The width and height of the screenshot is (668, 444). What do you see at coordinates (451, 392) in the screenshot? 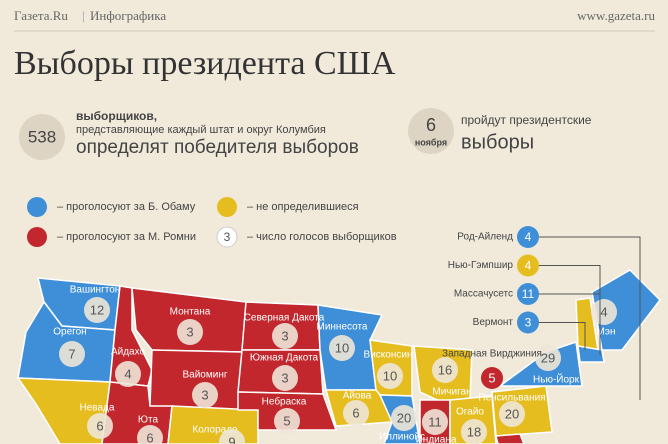
I see `state-name: Мичиган` at bounding box center [451, 392].